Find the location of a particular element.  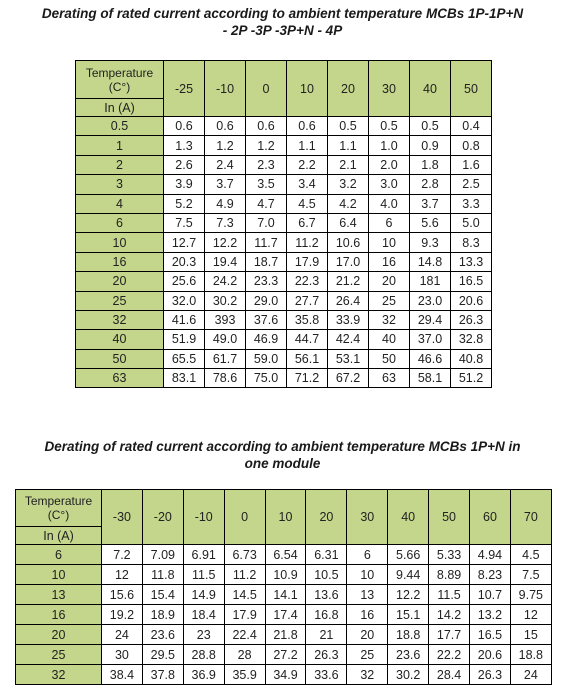

derated-current-cell: 35.9 is located at coordinates (244, 674).